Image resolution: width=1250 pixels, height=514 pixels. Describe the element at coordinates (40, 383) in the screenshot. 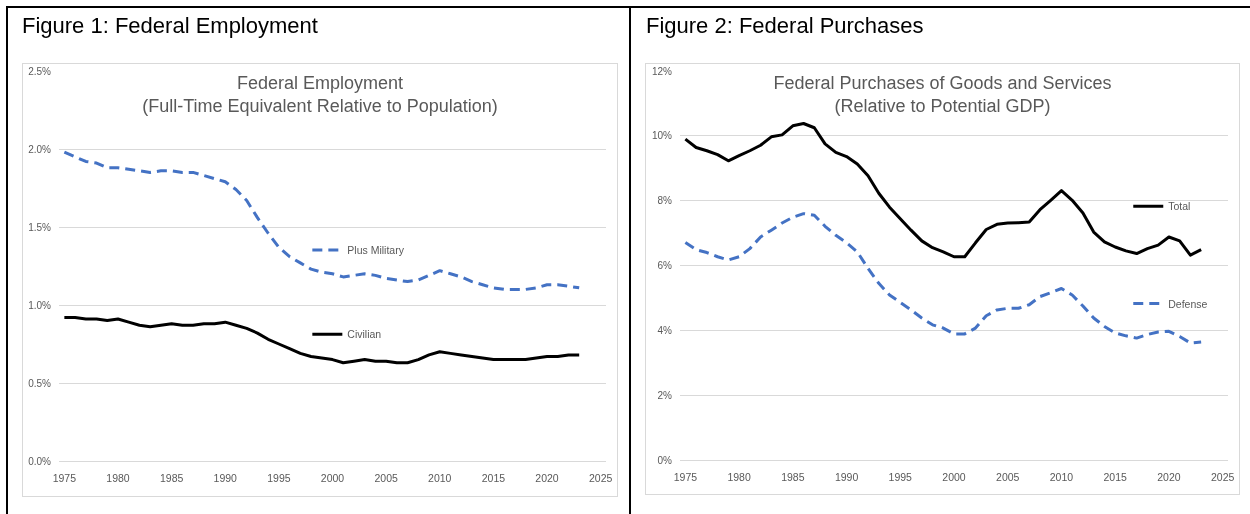

I see `y-tick-label: 0.5%` at that location.